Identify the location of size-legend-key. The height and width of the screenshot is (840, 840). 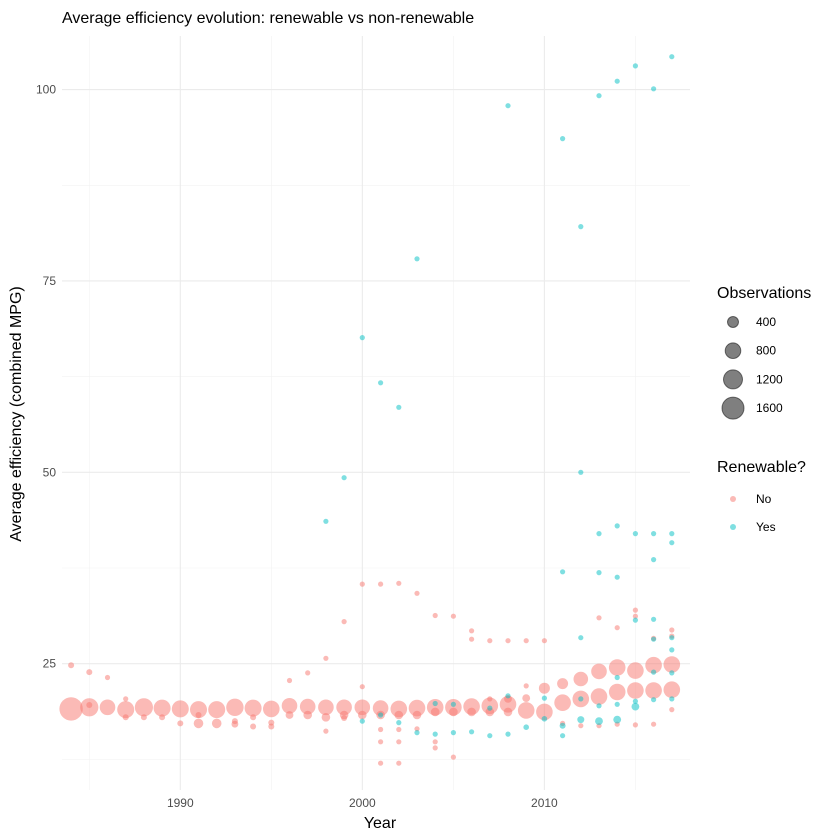
(733, 408).